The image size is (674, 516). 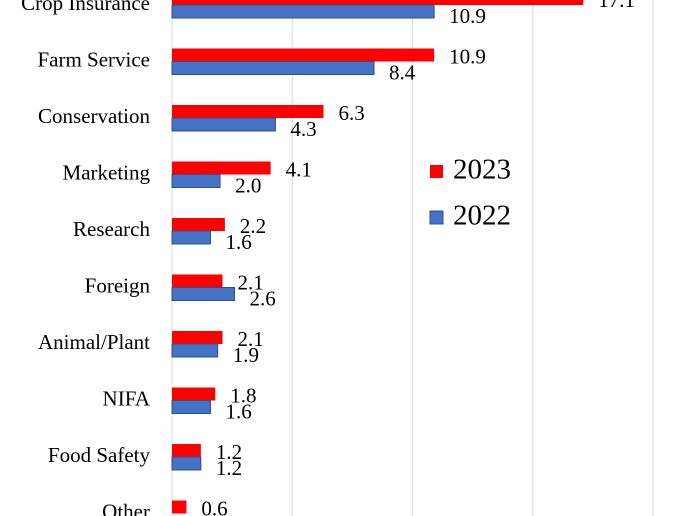 I want to click on legend-label: 2022, so click(x=482, y=216).